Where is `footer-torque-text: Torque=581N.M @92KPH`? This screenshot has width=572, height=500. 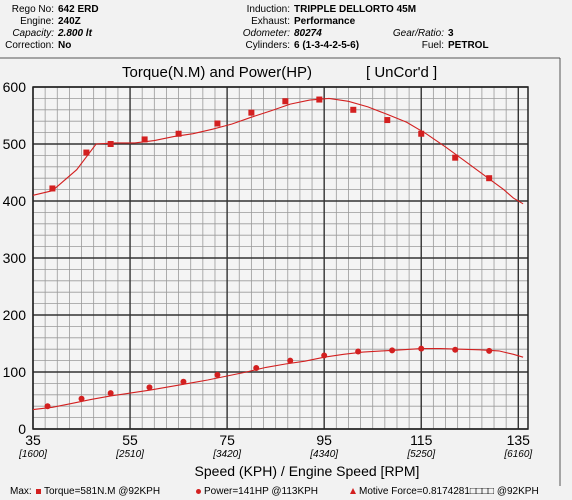
footer-torque-text: Torque=581N.M @92KPH is located at coordinates (102, 491).